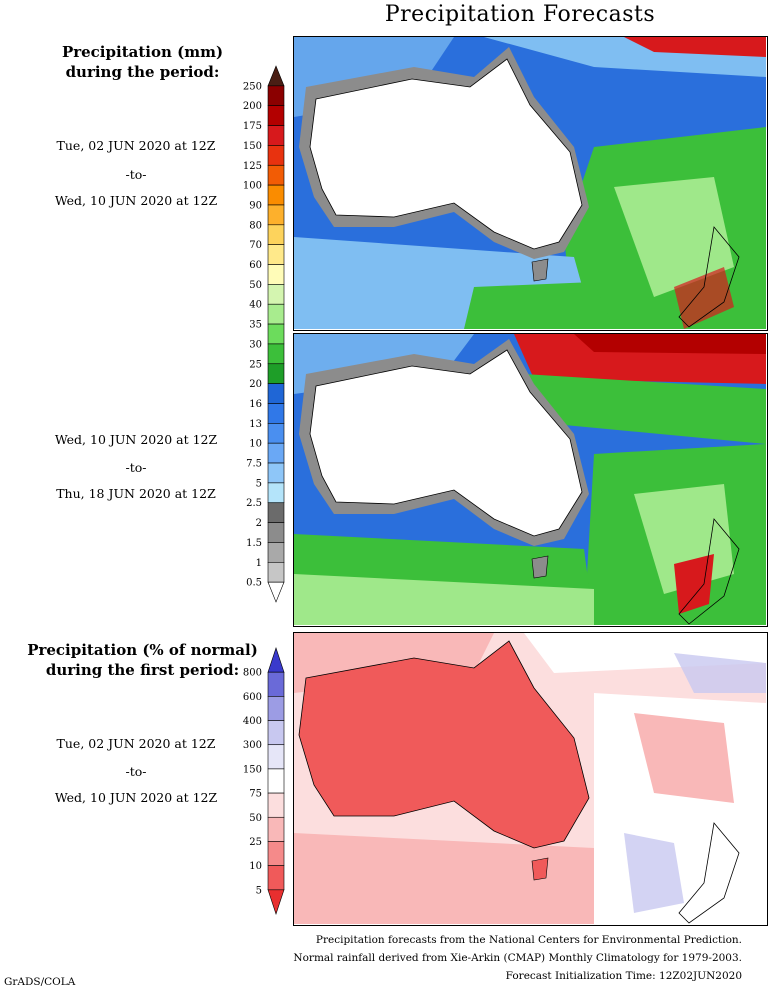  Describe the element at coordinates (252, 106) in the screenshot. I see `precip-tick-label: 200` at that location.